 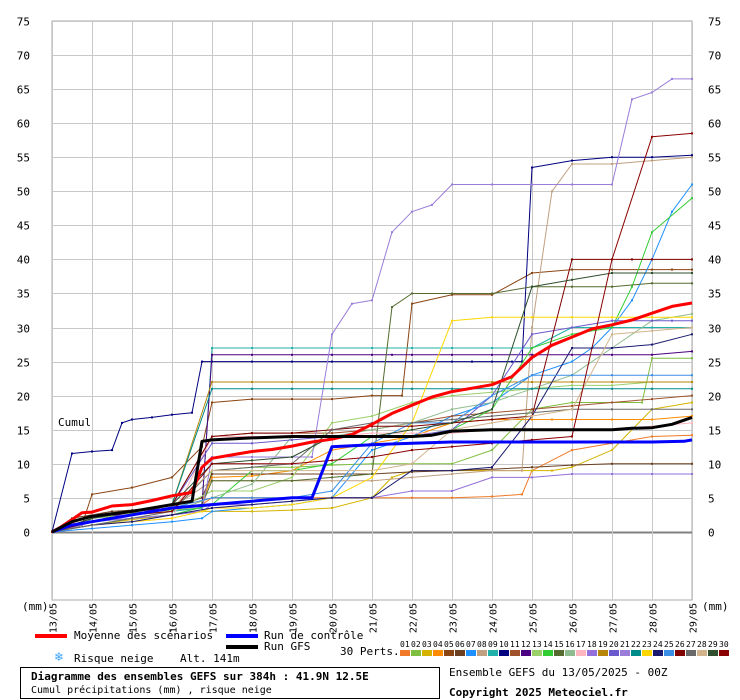 I want to click on pert-number: 25, so click(x=669, y=644).